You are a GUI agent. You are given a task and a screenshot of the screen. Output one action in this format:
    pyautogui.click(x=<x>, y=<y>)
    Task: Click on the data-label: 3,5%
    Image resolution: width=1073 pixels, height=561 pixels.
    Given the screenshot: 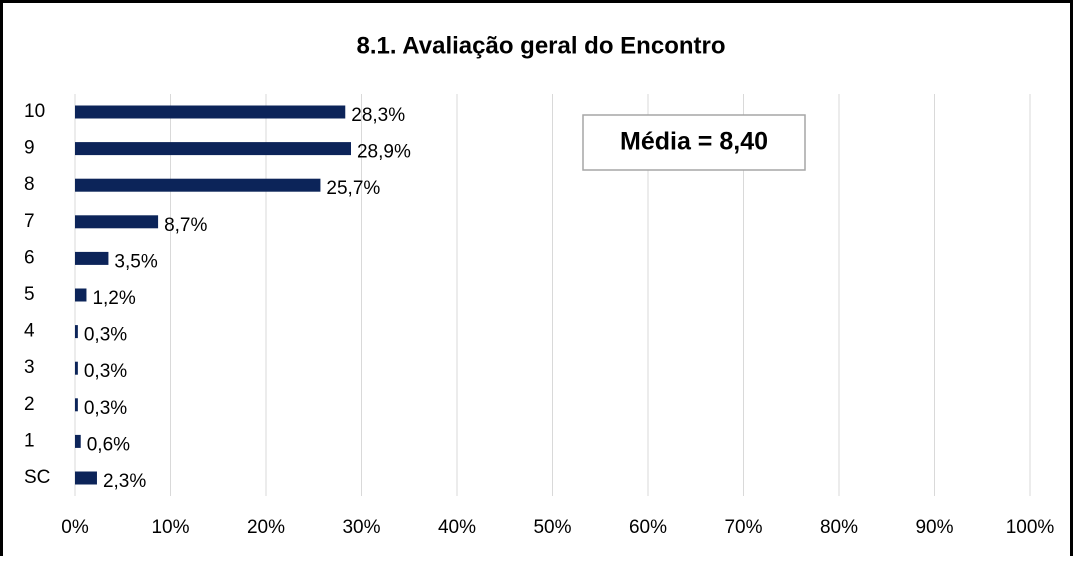 What is the action you would take?
    pyautogui.click(x=135, y=261)
    